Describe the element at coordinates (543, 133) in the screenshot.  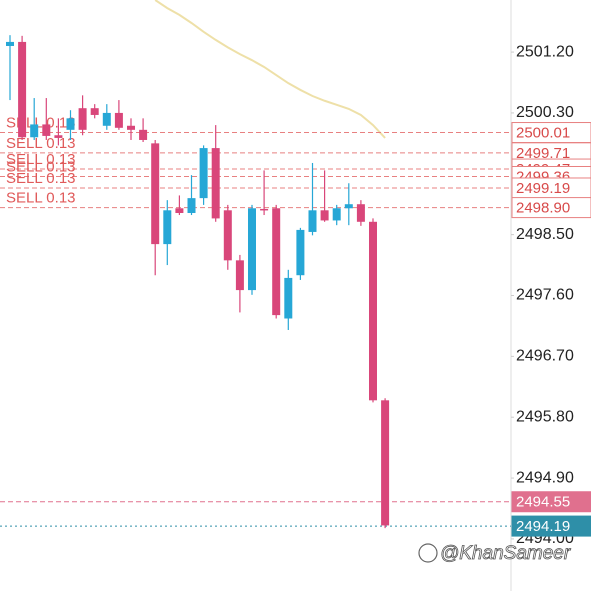
I see `price-box-label: 2500.01` at that location.